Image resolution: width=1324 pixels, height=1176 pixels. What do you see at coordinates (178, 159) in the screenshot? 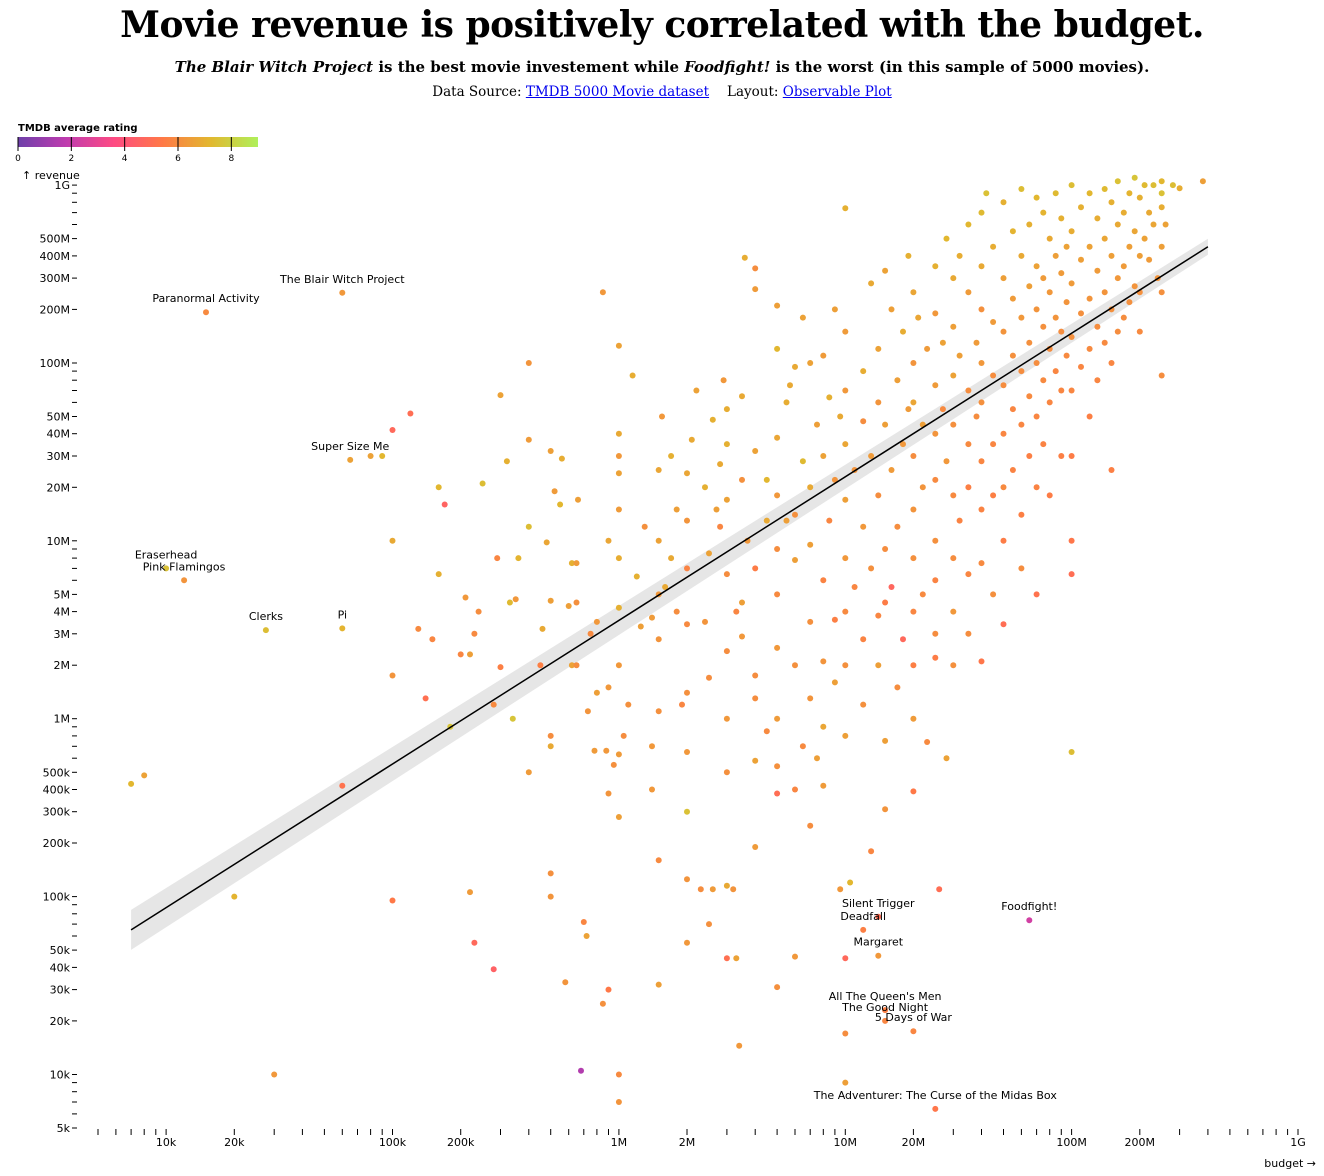
I see `legend-tick-label-3: 6` at bounding box center [178, 159].